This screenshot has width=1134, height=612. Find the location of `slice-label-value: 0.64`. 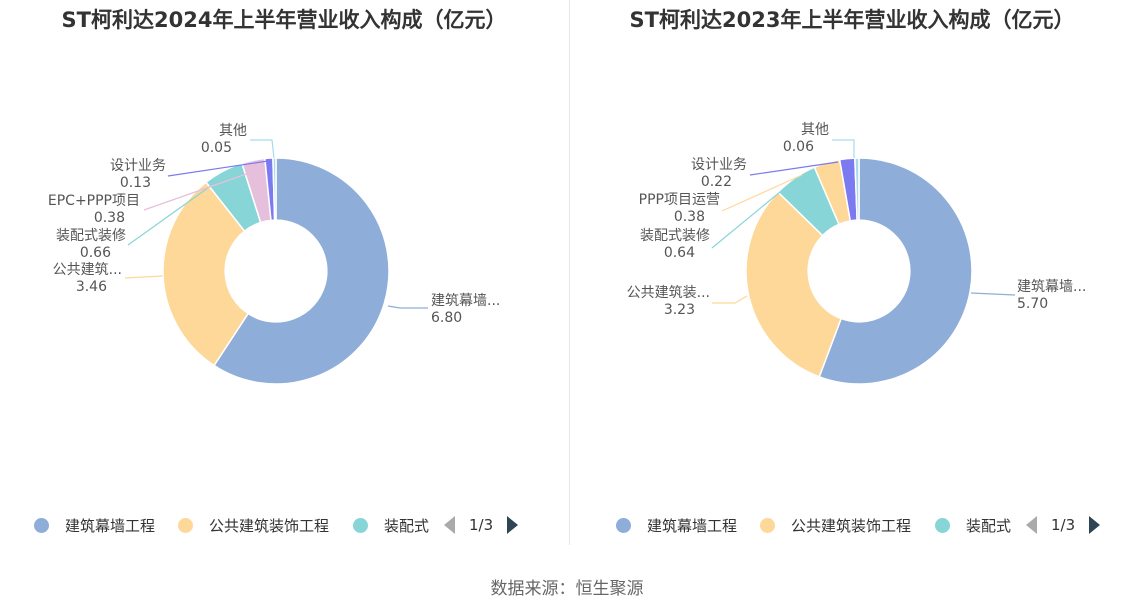

slice-label-value: 0.64 is located at coordinates (679, 253).